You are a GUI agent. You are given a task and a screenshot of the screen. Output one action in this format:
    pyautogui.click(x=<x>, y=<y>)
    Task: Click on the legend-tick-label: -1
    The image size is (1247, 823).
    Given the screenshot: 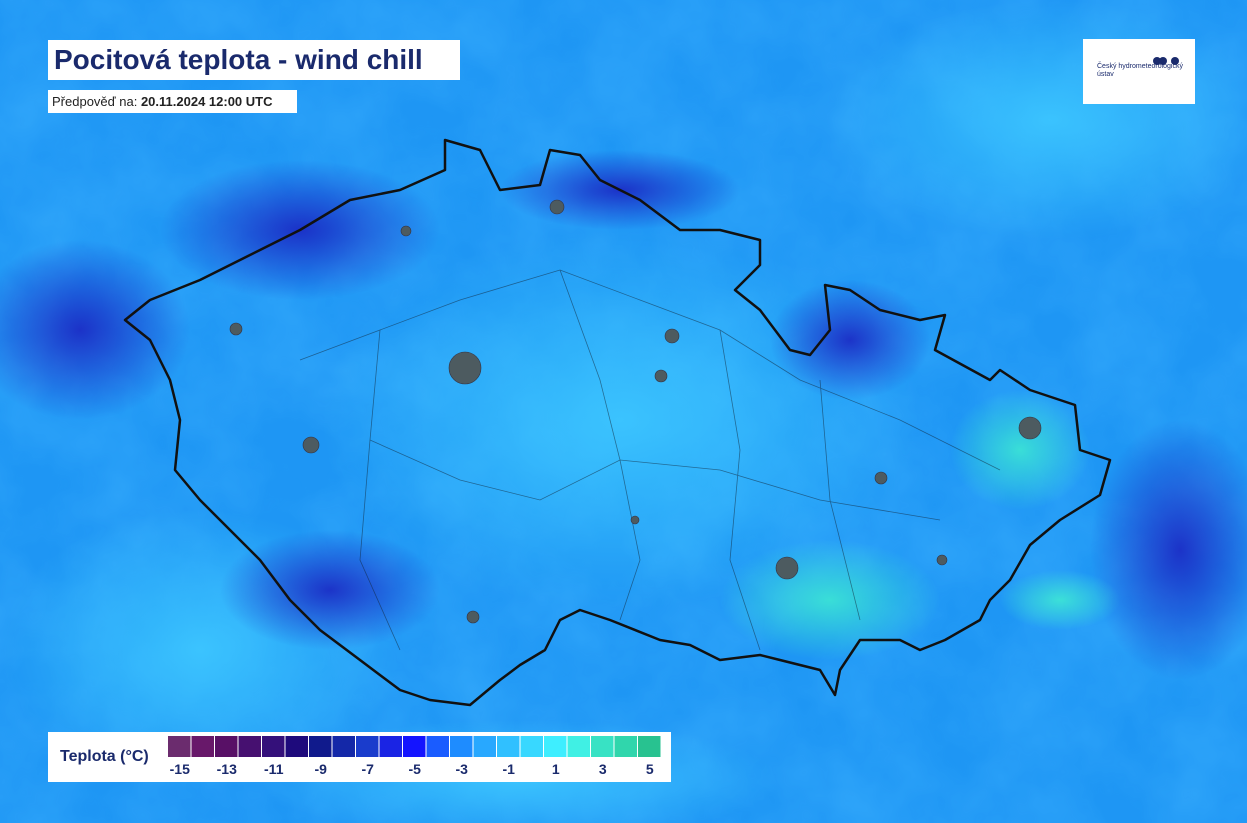 What is the action you would take?
    pyautogui.click(x=509, y=769)
    